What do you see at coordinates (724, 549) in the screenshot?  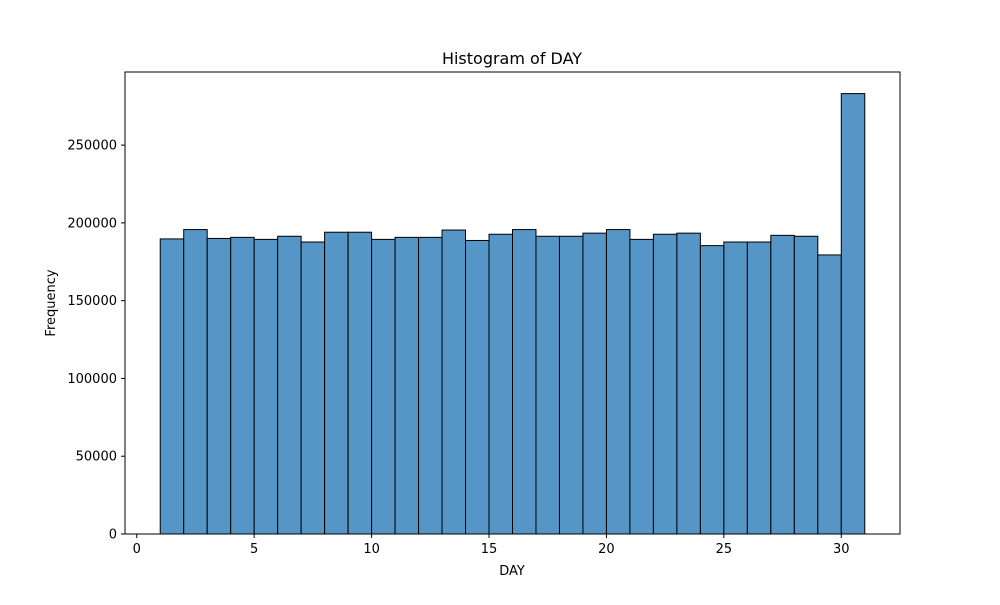 I see `x-tick-label: 25` at bounding box center [724, 549].